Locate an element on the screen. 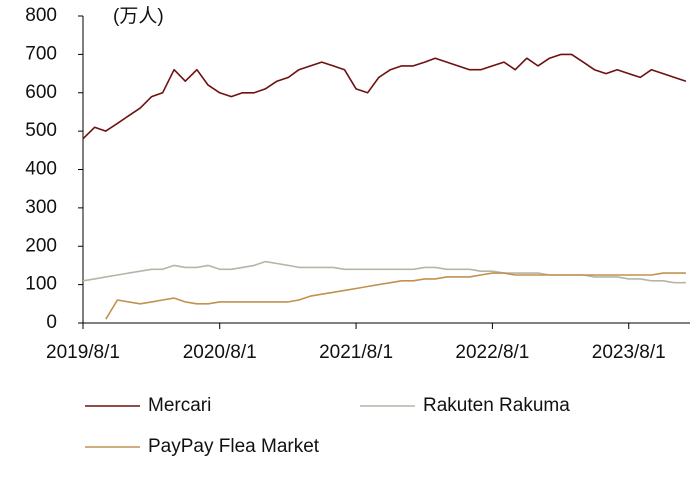 The image size is (700, 478). x-tick-label: 2022/8/1 is located at coordinates (492, 352).